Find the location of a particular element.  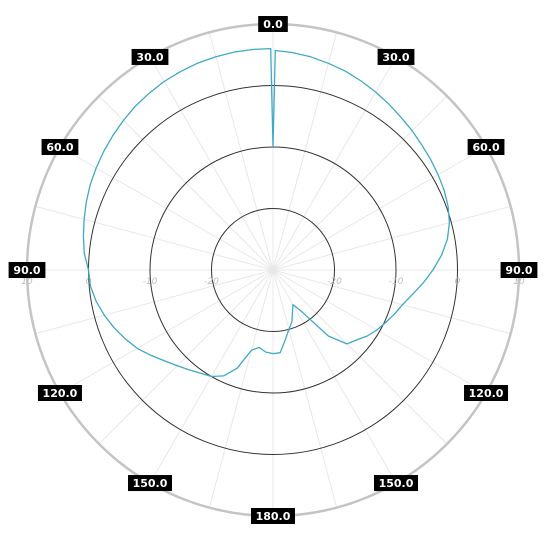

angle-label-text: 180.0 is located at coordinates (273, 516).